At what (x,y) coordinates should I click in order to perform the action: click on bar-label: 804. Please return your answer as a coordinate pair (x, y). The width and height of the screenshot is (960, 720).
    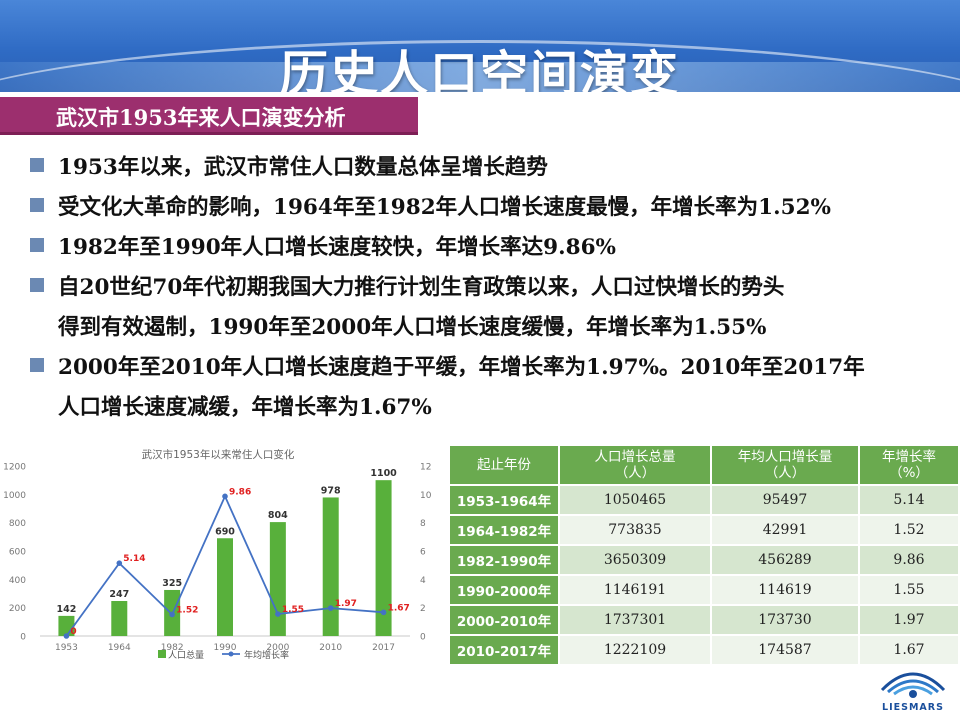
    Looking at the image, I should click on (278, 515).